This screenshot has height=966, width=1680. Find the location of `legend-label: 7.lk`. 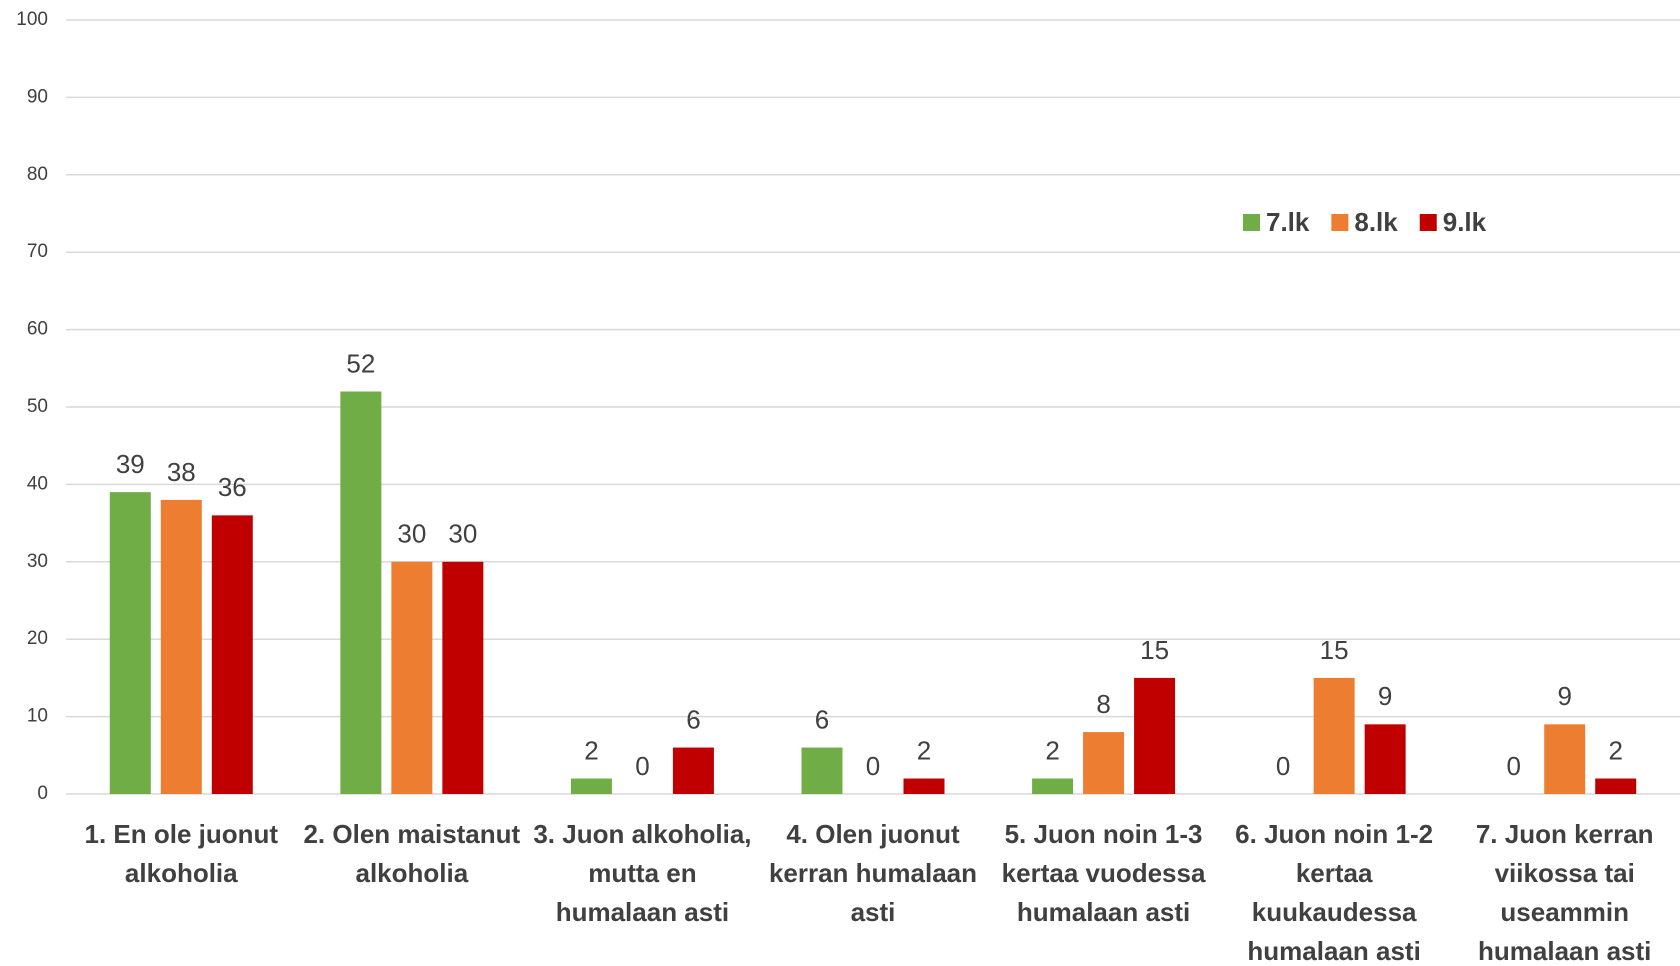

legend-label: 7.lk is located at coordinates (1288, 222).